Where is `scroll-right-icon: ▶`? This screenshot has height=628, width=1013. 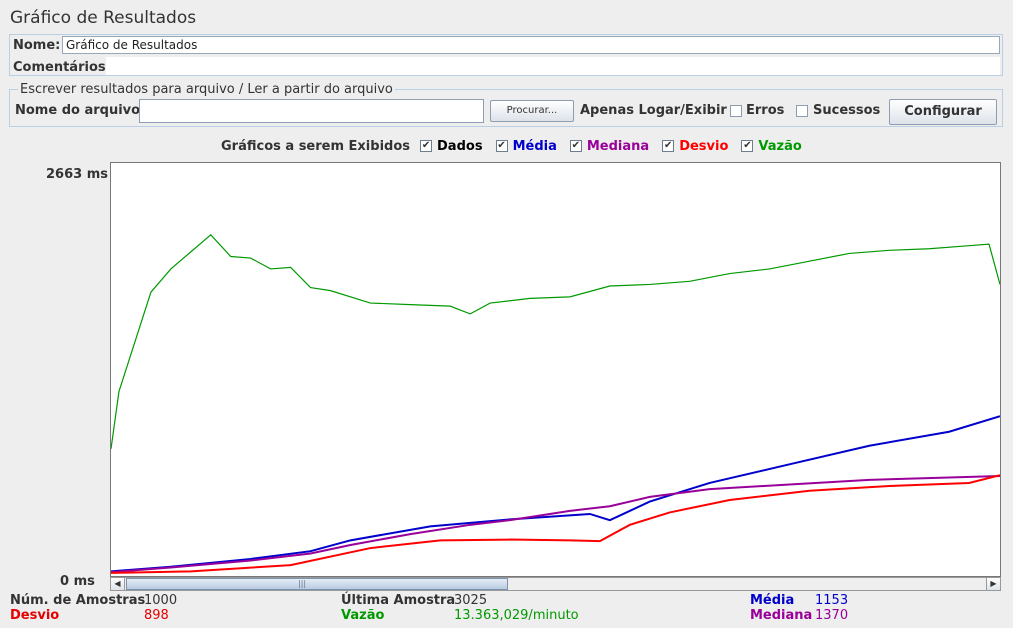 scroll-right-icon: ▶ is located at coordinates (993, 584).